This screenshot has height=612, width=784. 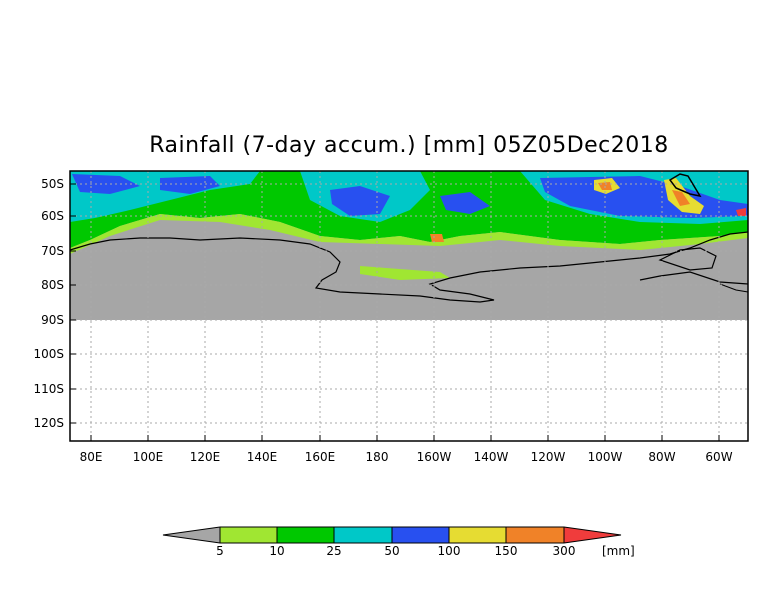 I want to click on longitude-label: 160W, so click(x=434, y=457).